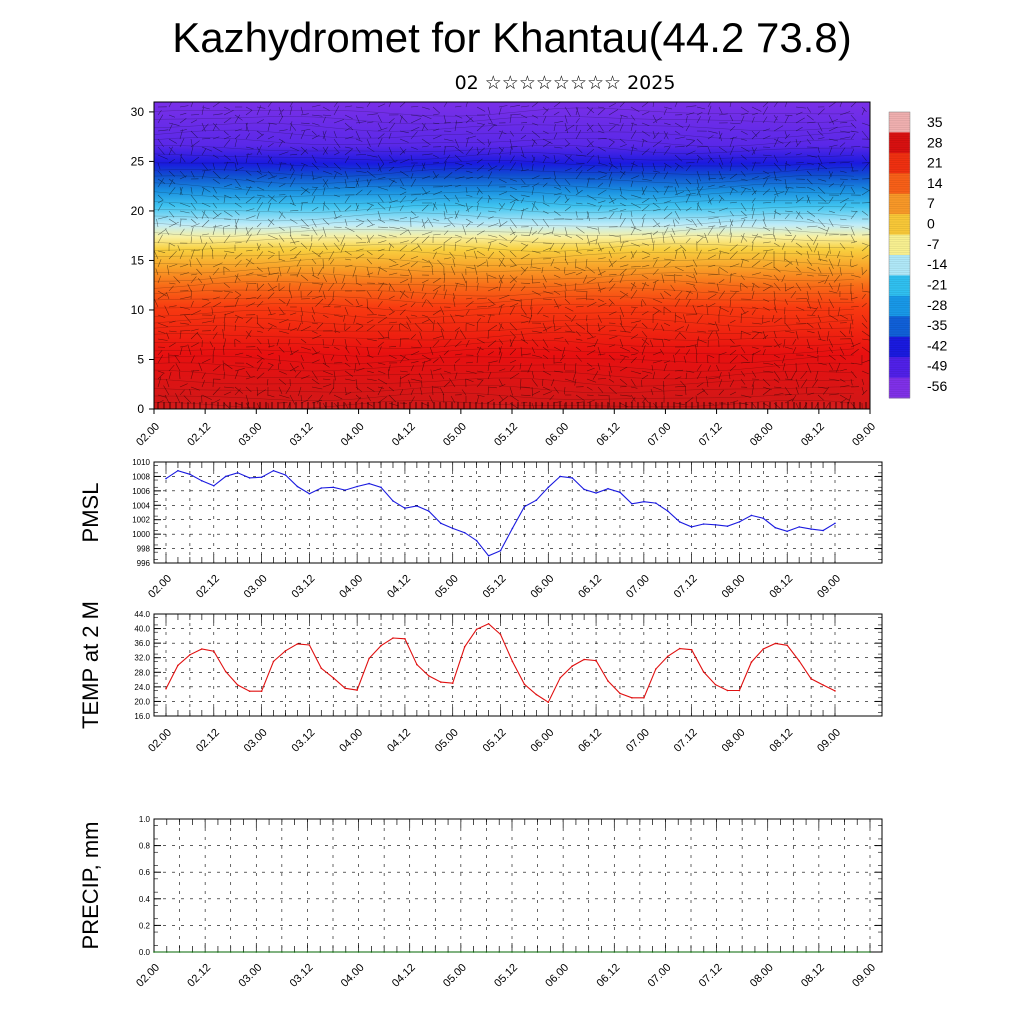 This screenshot has width=1024, height=1024. I want to click on y-tick-label: 40.0, so click(142, 629).